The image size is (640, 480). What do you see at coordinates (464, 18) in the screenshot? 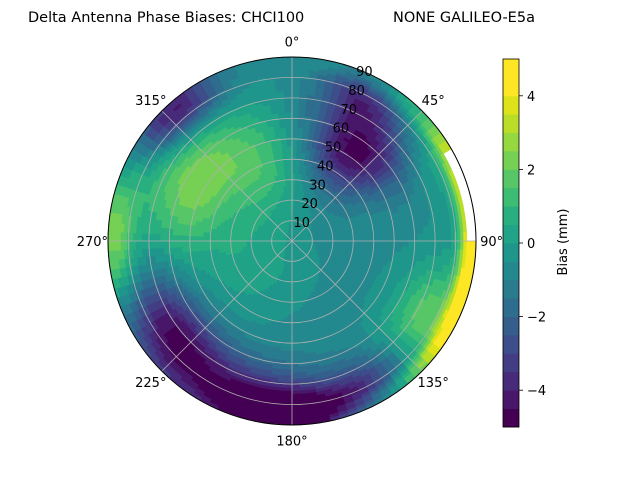
I see `chart-title-right: NONE GALILEO-E5a` at bounding box center [464, 18].